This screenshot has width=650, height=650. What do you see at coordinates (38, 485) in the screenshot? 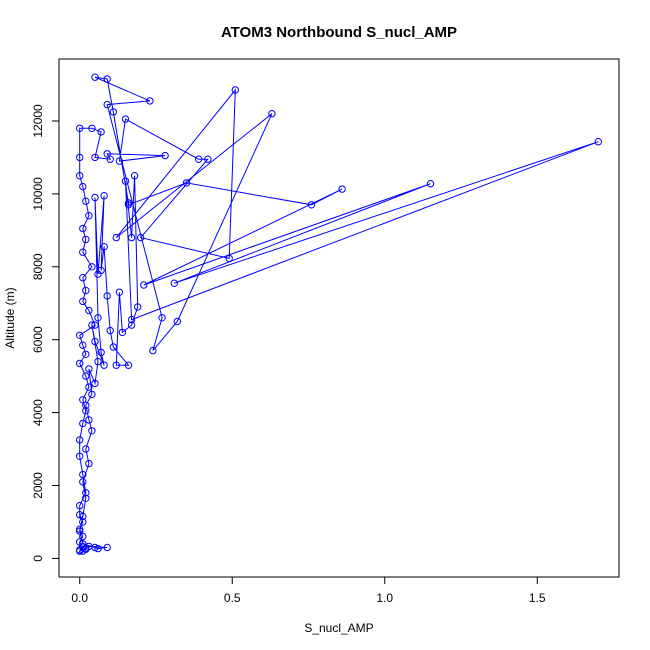
I see `y-tick-label: 2000` at bounding box center [38, 485].